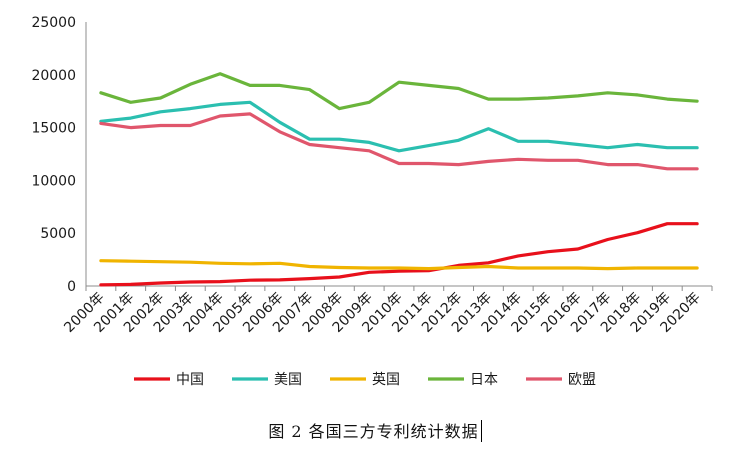 The image size is (750, 450). I want to click on legend-label-1: 美国, so click(288, 380).